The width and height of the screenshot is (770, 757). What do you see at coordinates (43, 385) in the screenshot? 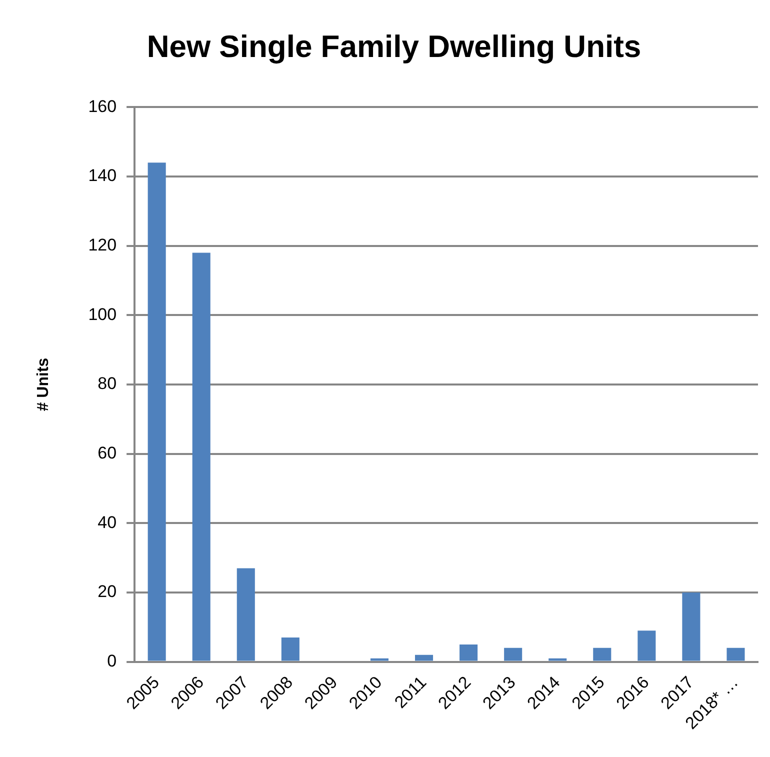
I see `y-axis-title: # Units` at bounding box center [43, 385].